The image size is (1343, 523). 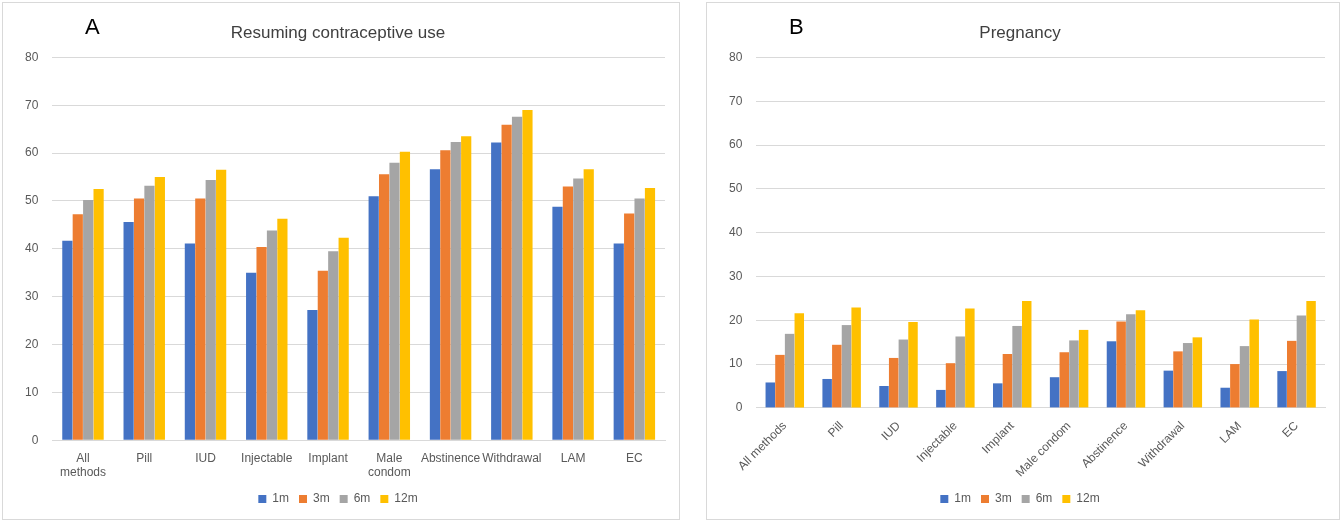 What do you see at coordinates (267, 457) in the screenshot?
I see `x-tick-label: Injectable` at bounding box center [267, 457].